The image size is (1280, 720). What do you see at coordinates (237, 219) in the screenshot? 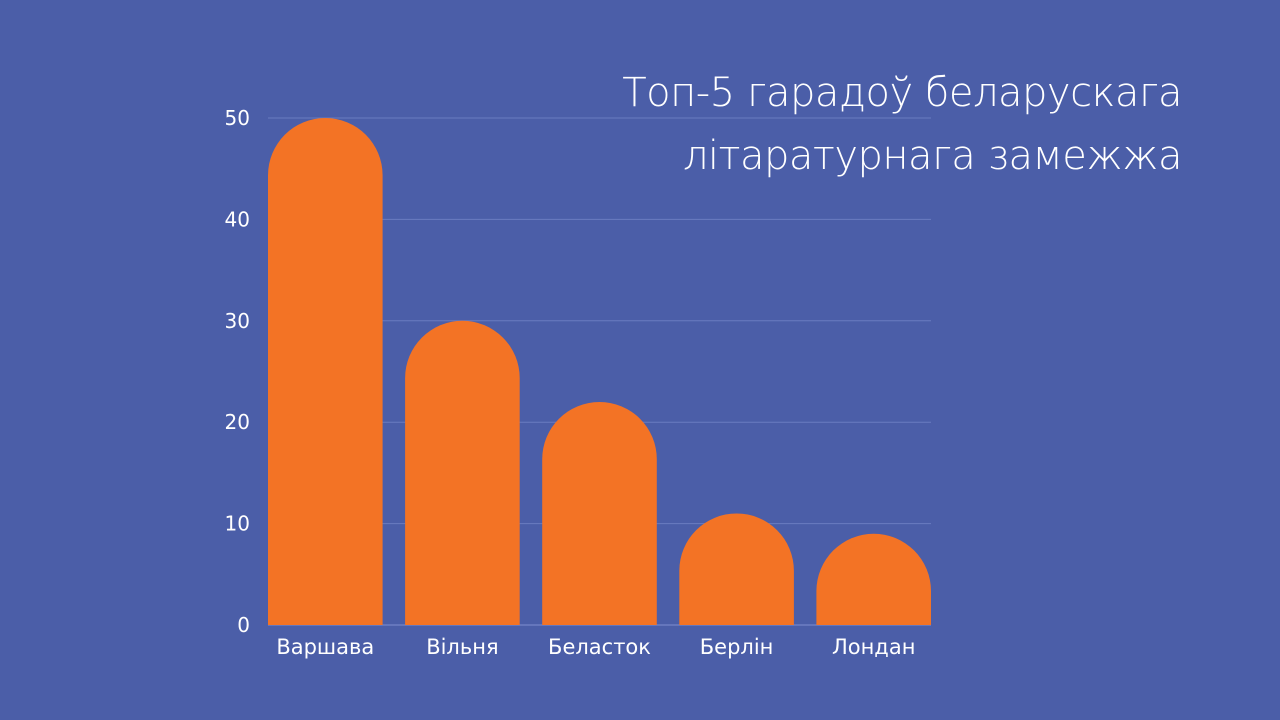
I see `y-tick-label: 40` at bounding box center [237, 219].